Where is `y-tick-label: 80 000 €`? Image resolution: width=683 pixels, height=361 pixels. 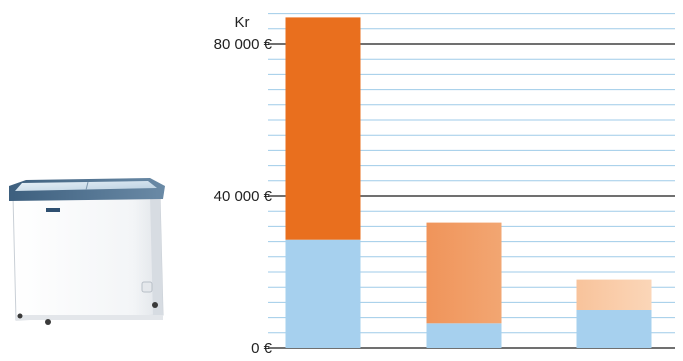 y-tick-label: 80 000 € is located at coordinates (243, 44).